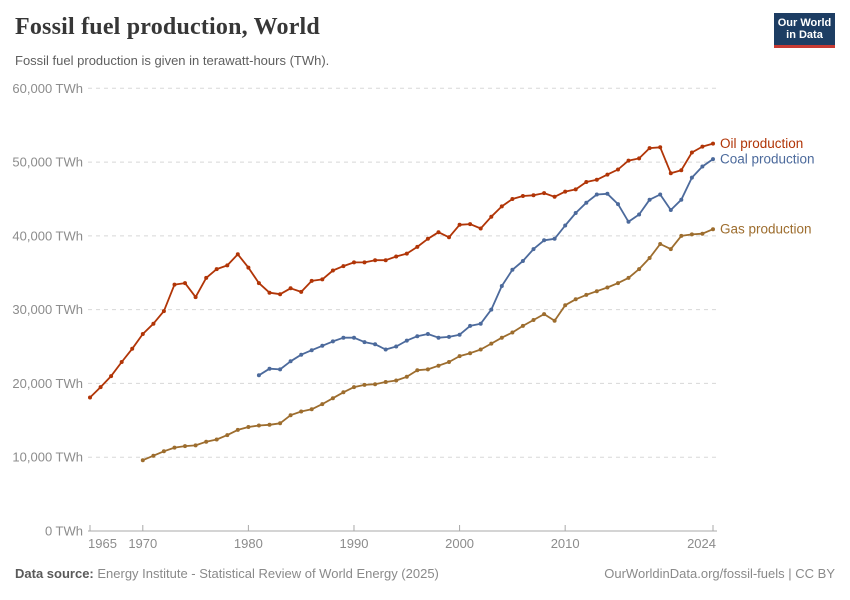 The image size is (850, 600). Describe the element at coordinates (804, 30) in the screenshot. I see `owid-logo: Our World in Data` at that location.